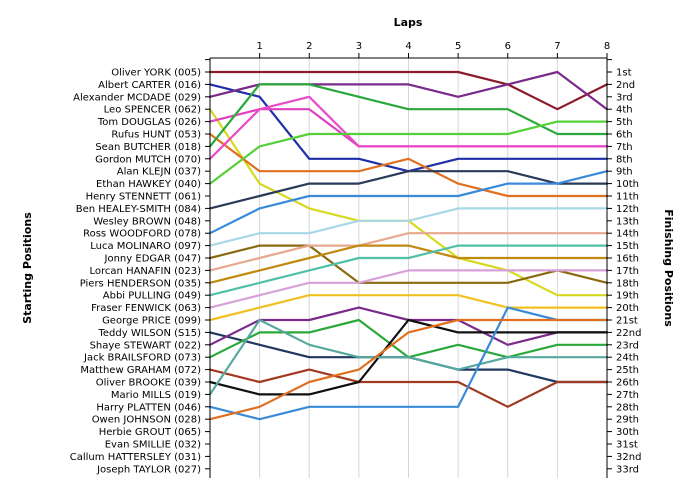 The image size is (700, 495). What do you see at coordinates (627, 370) in the screenshot?
I see `finishing-position-label: 25th` at bounding box center [627, 370].